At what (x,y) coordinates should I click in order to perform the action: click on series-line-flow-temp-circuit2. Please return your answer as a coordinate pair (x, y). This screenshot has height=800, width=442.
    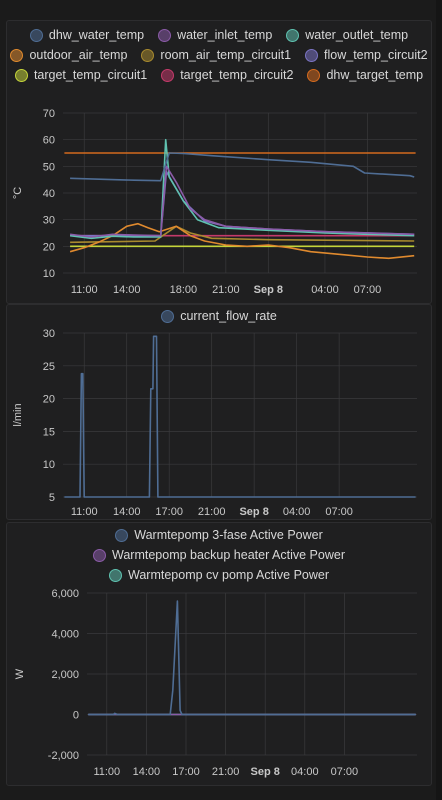
    Looking at the image, I should click on (242, 203).